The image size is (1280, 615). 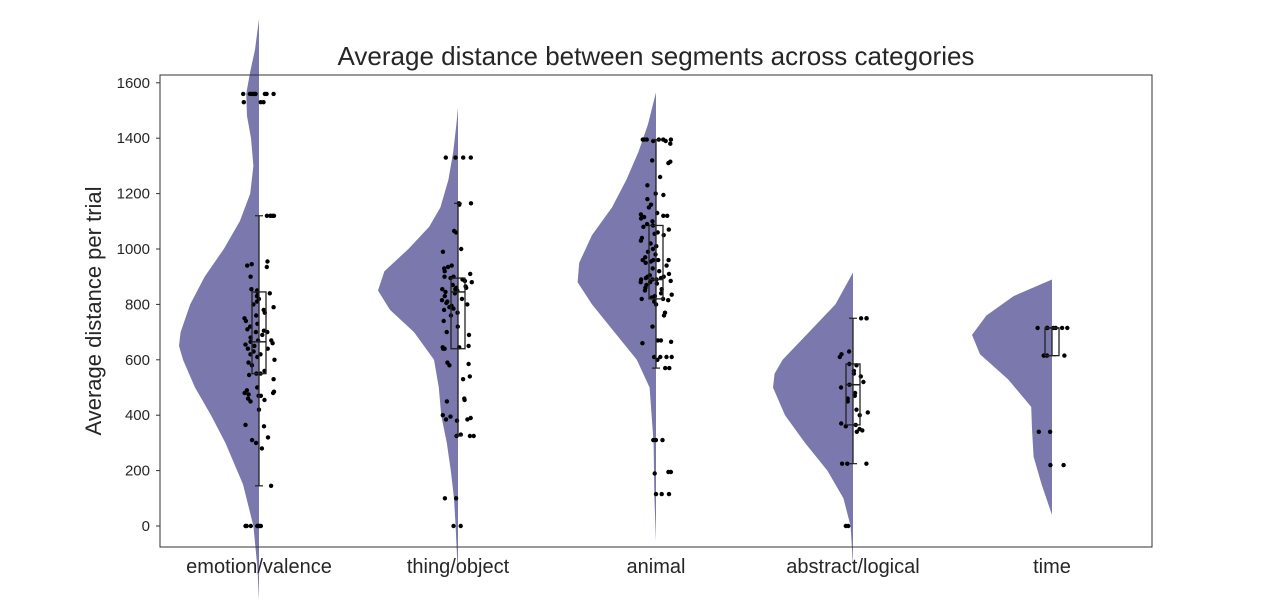 I want to click on box-abstract-logical, so click(x=853, y=394).